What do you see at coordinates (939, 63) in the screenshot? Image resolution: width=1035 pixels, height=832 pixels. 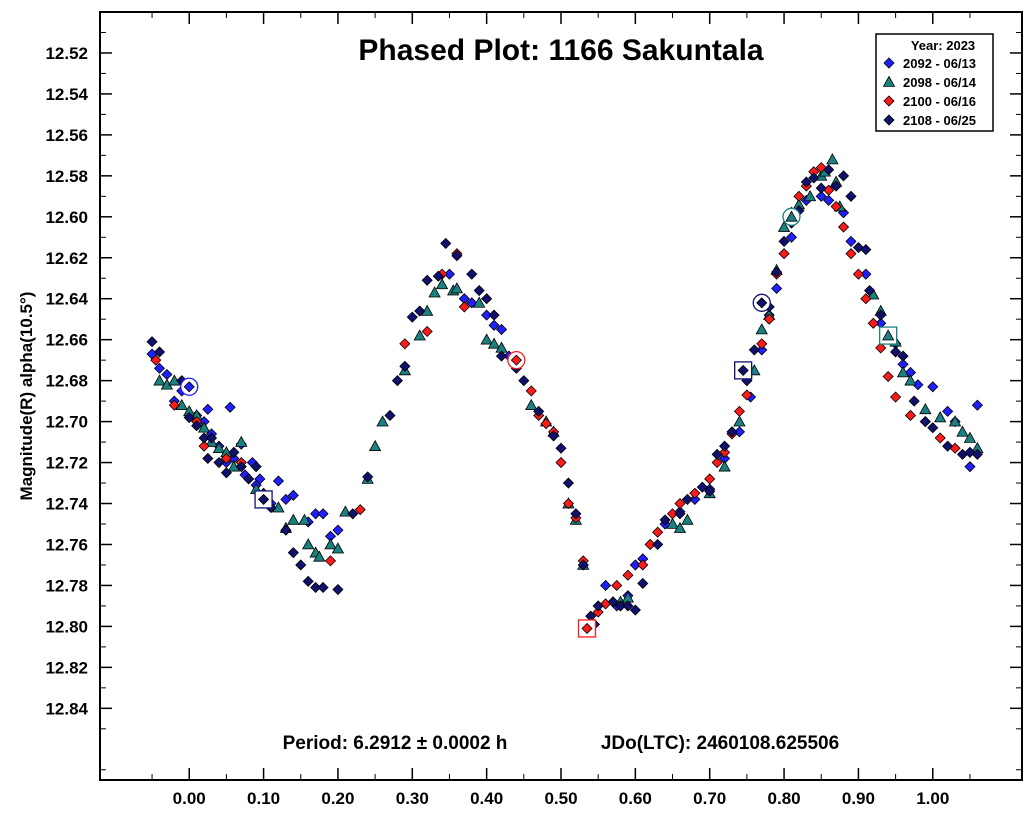 I see `legend-label: 2092 - 06/13` at bounding box center [939, 63].